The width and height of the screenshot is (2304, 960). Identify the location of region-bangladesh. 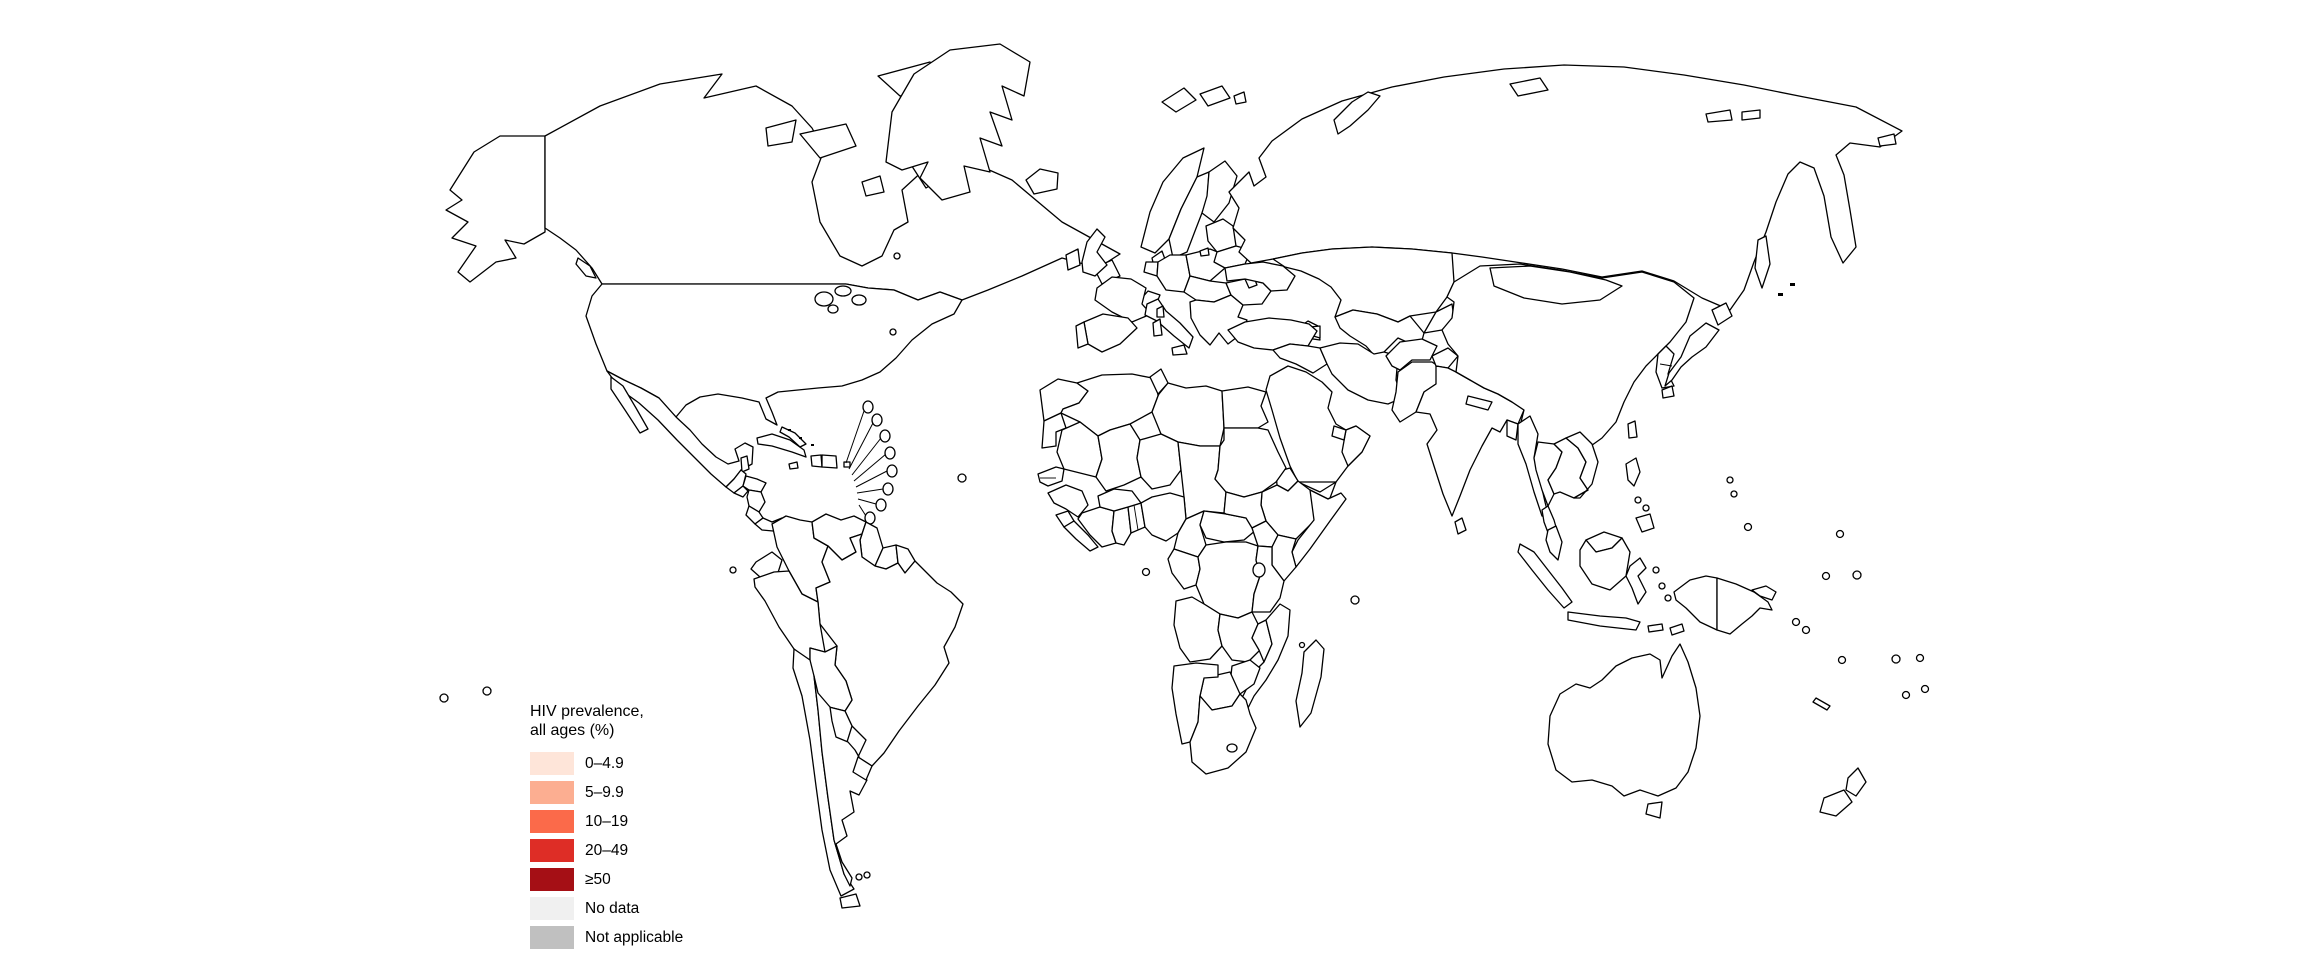
(1512, 430).